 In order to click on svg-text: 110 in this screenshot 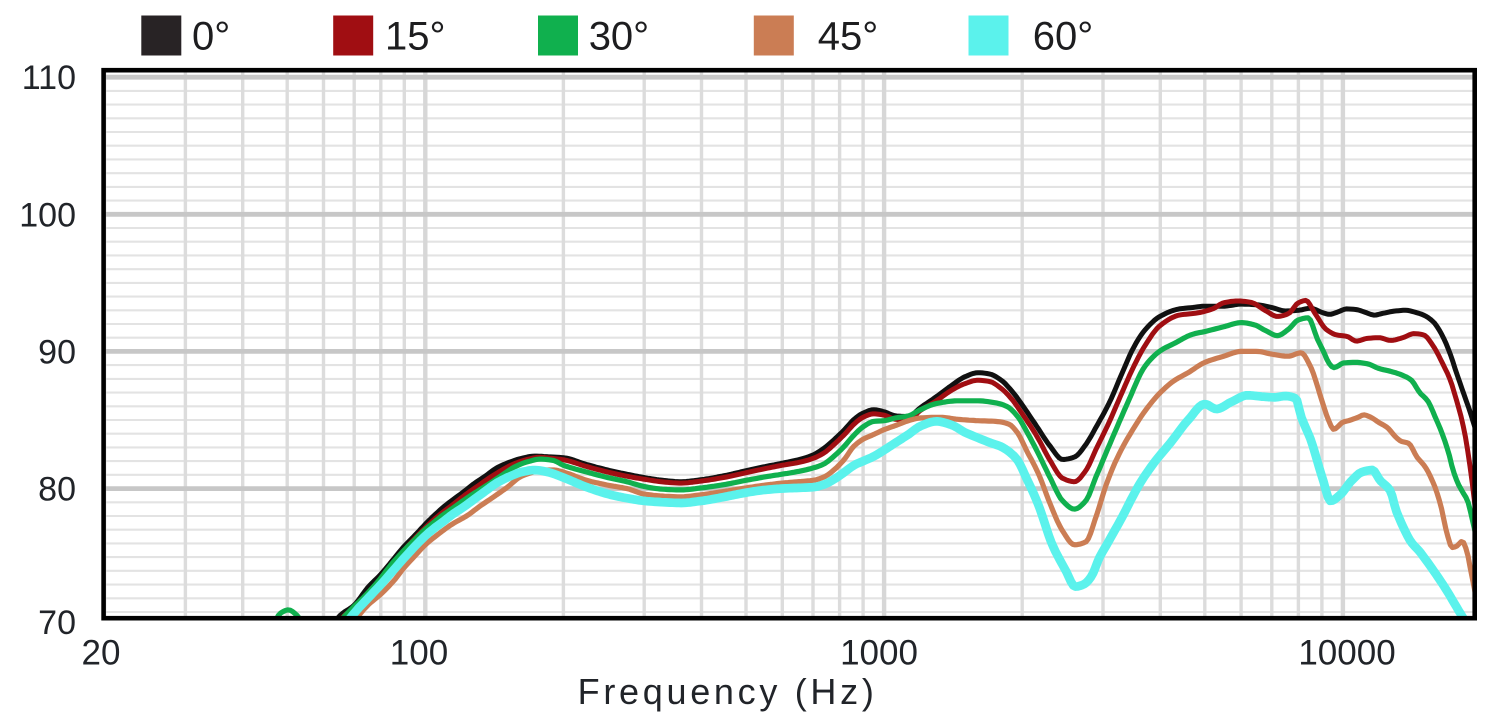, I will do `click(49, 78)`.